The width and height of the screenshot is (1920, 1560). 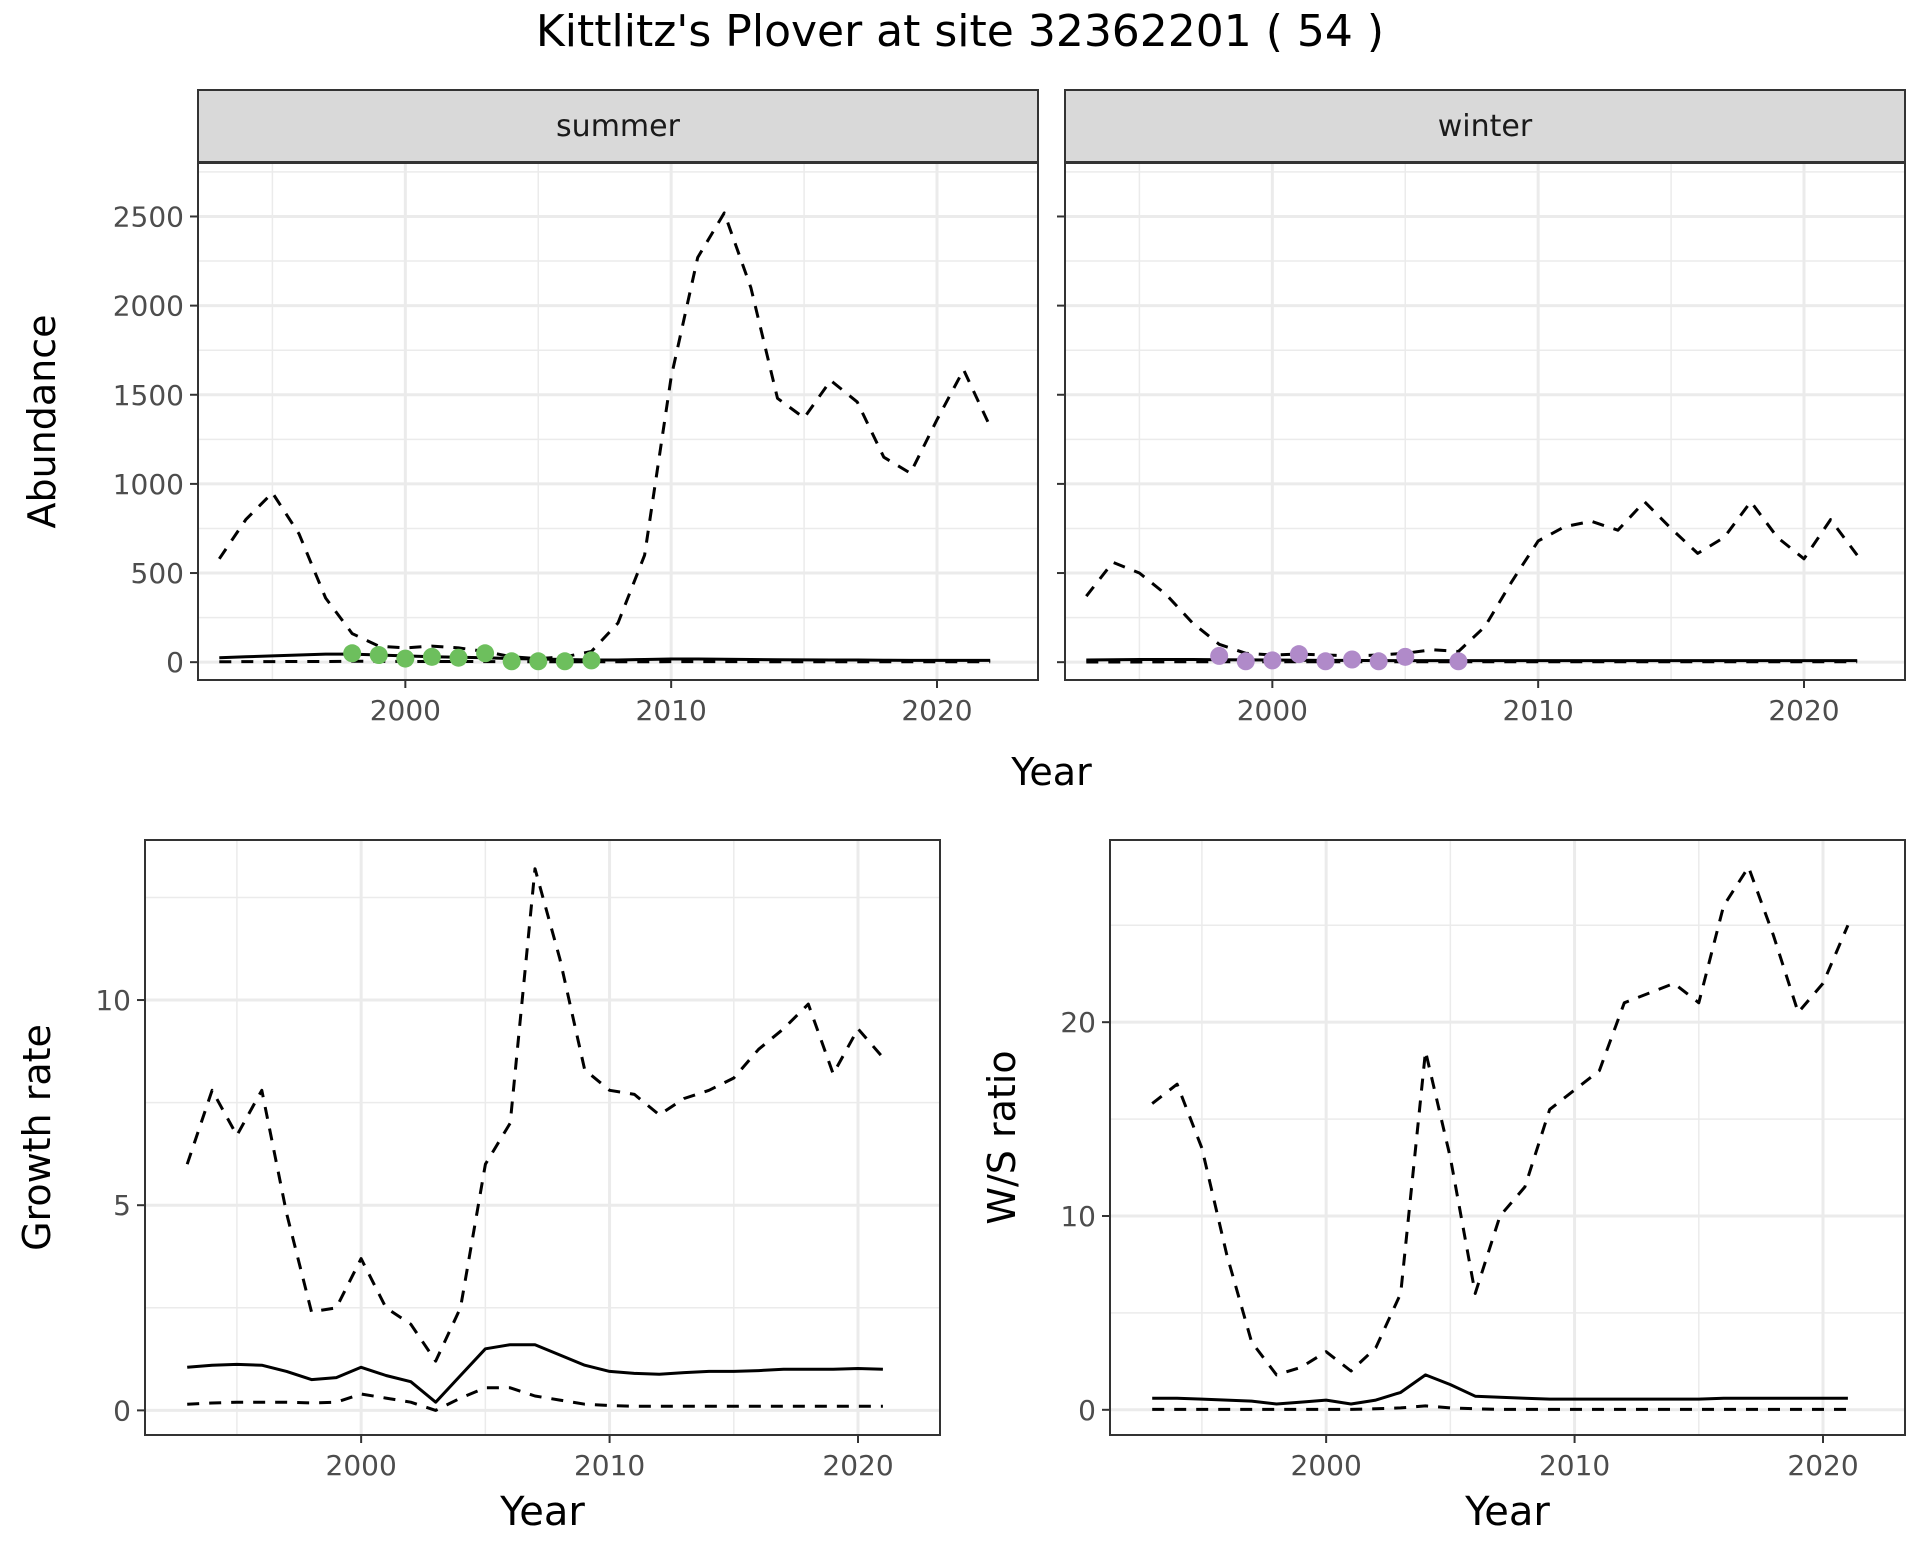 What do you see at coordinates (1051, 772) in the screenshot?
I see `abundance-x-axis-title: Year` at bounding box center [1051, 772].